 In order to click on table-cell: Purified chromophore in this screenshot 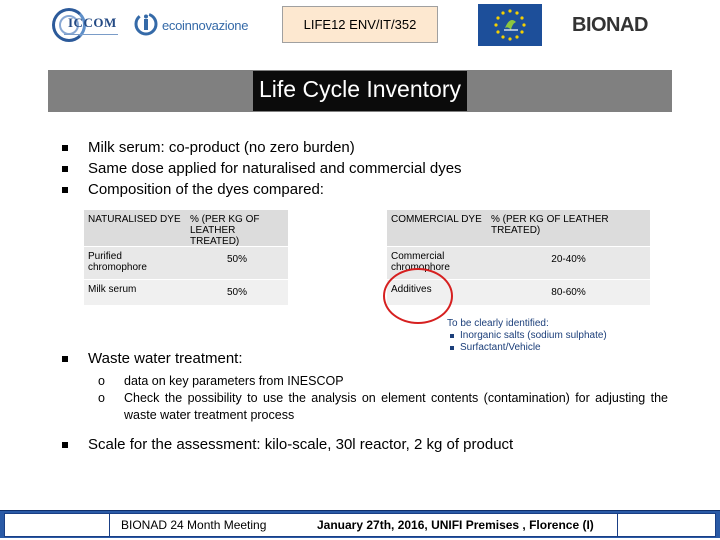, I will do `click(135, 263)`.